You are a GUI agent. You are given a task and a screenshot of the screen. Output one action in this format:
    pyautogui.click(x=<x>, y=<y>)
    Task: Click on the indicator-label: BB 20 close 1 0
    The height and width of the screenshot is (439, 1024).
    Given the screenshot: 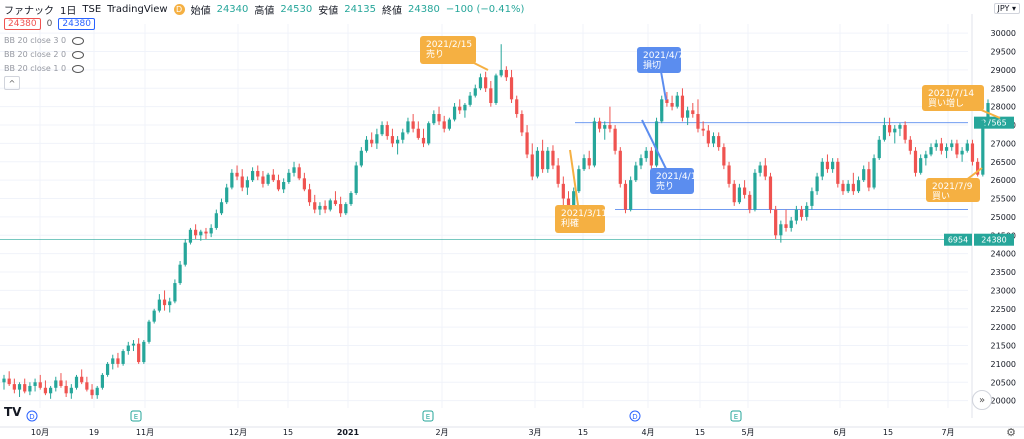 What is the action you would take?
    pyautogui.click(x=35, y=68)
    